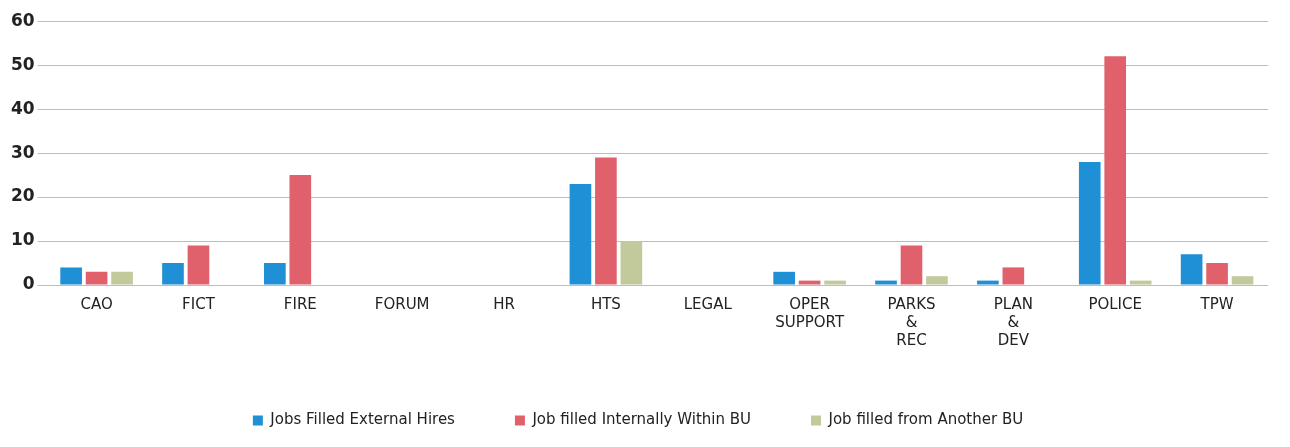 Image resolution: width=1290 pixels, height=447 pixels. What do you see at coordinates (605, 303) in the screenshot?
I see `x-tick-label: HTS` at bounding box center [605, 303].